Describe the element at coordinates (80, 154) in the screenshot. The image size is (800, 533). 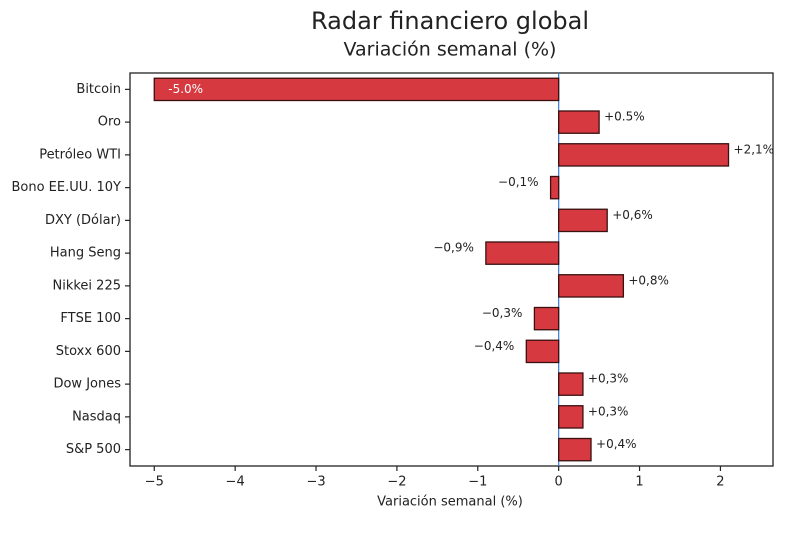
I see `y-tick-label: Petróleo WTI` at that location.